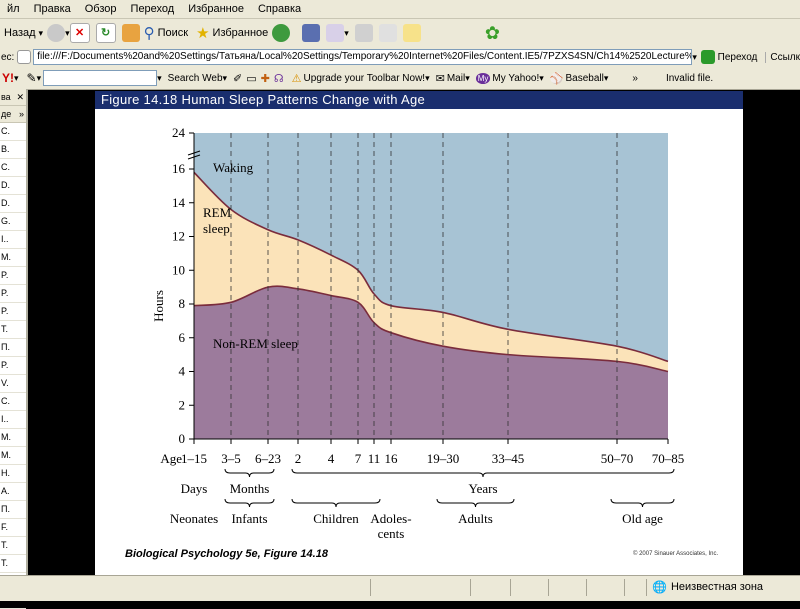 This screenshot has height=609, width=800. What do you see at coordinates (182, 438) in the screenshot?
I see `y-tick-label: 0` at bounding box center [182, 438].